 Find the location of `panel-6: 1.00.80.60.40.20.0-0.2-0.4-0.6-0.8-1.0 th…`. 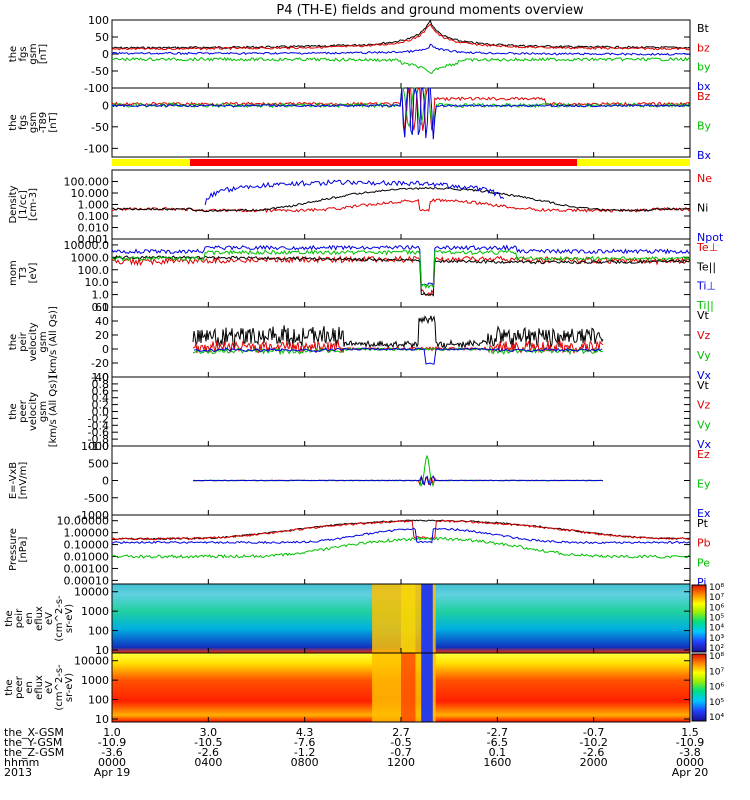

panel-6: 1.00.80.60.40.20.0-0.2-0.4-0.6-0.8-1.0 th… is located at coordinates (360, 412).